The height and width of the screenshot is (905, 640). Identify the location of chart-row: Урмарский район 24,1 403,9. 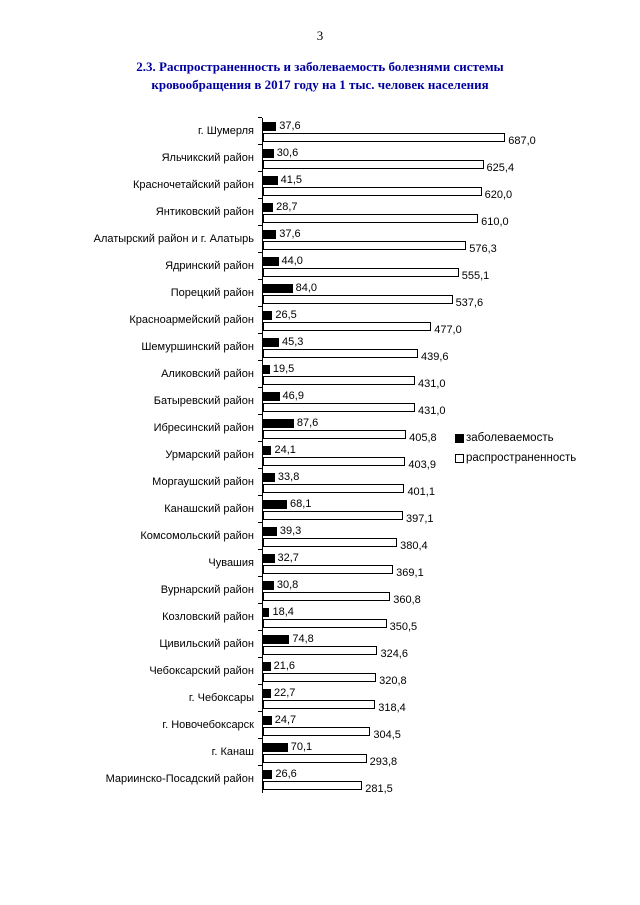
(337, 456).